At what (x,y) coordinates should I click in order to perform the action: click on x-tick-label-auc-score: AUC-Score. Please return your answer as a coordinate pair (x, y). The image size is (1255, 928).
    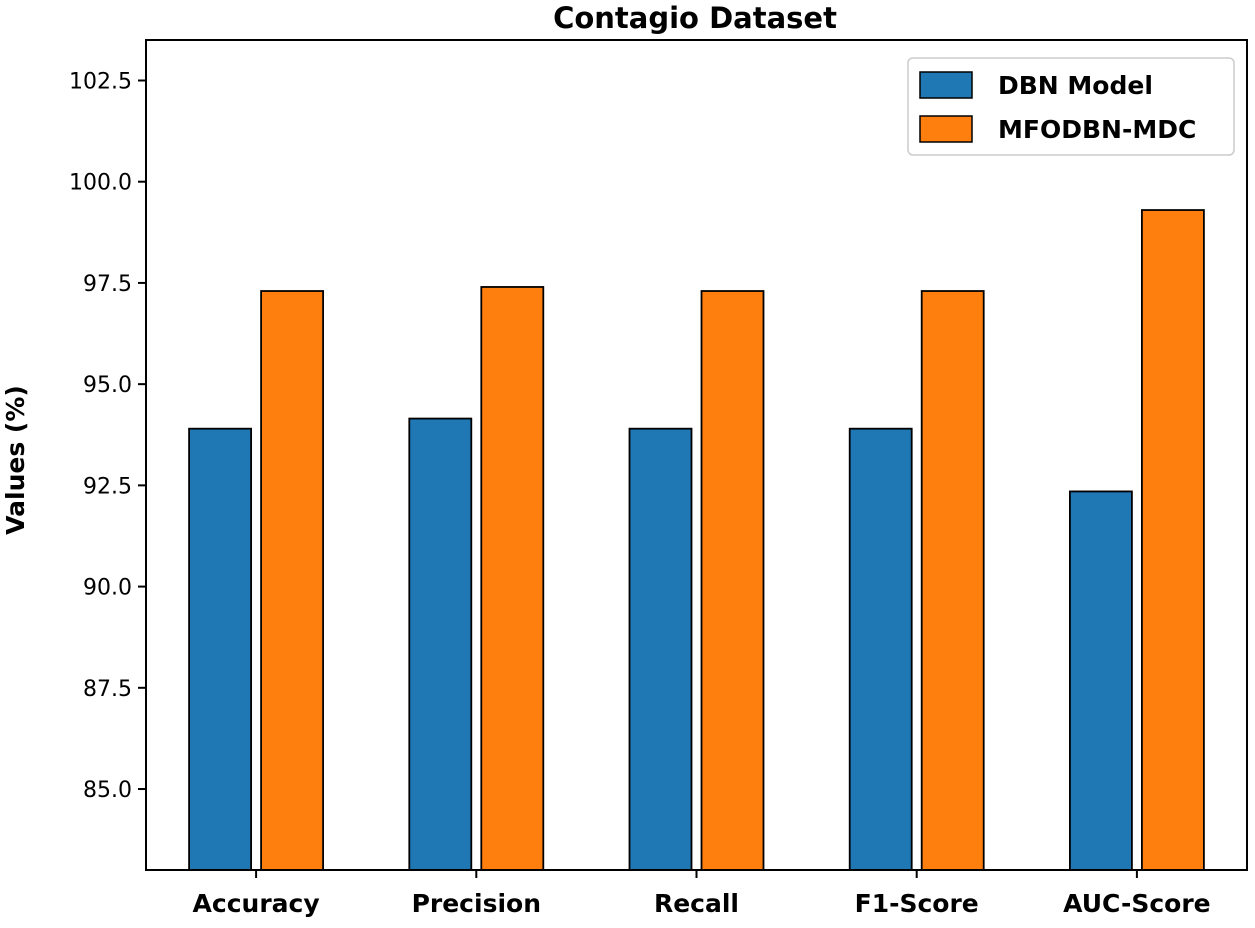
    Looking at the image, I should click on (1136, 903).